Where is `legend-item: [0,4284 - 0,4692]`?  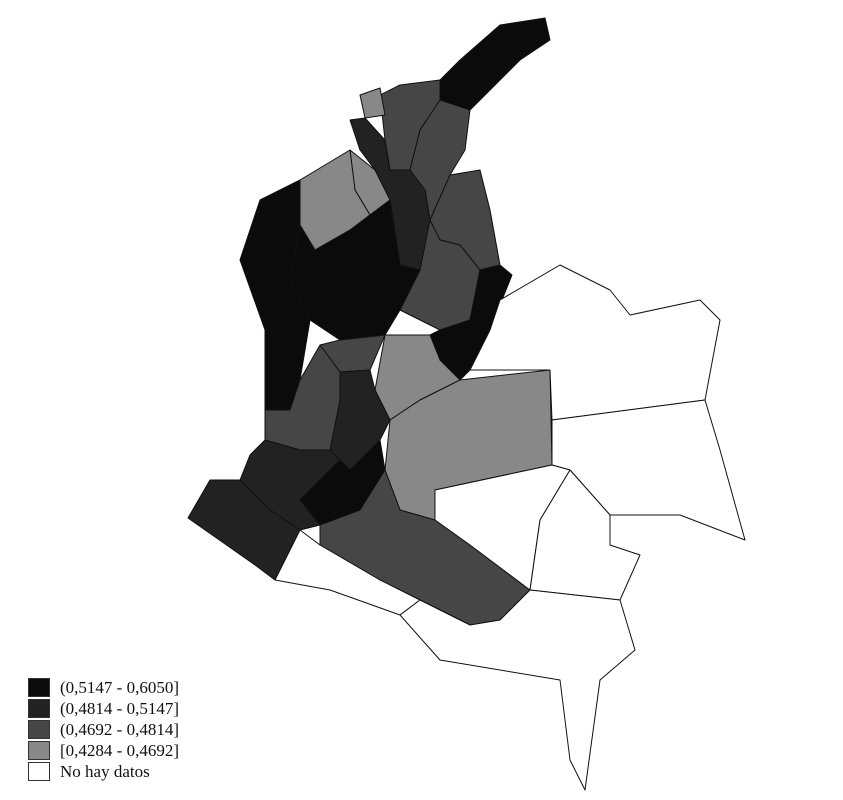 legend-item: [0,4284 - 0,4692] is located at coordinates (103, 750).